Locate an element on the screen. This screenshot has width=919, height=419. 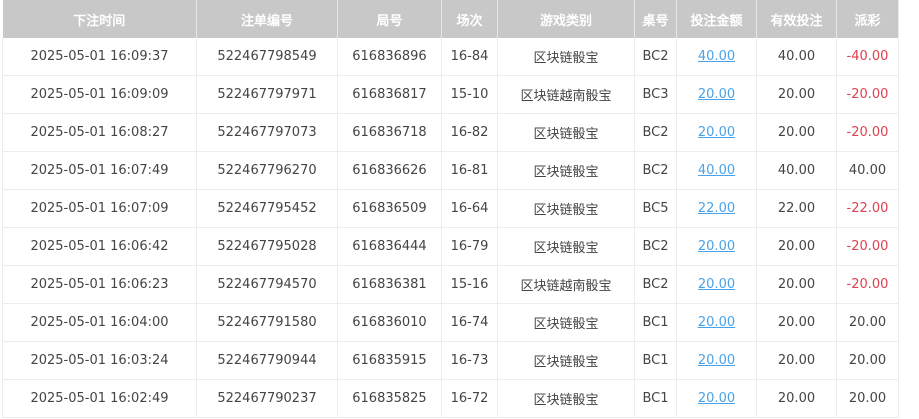
cell-round-id: 616836509 is located at coordinates (389, 208).